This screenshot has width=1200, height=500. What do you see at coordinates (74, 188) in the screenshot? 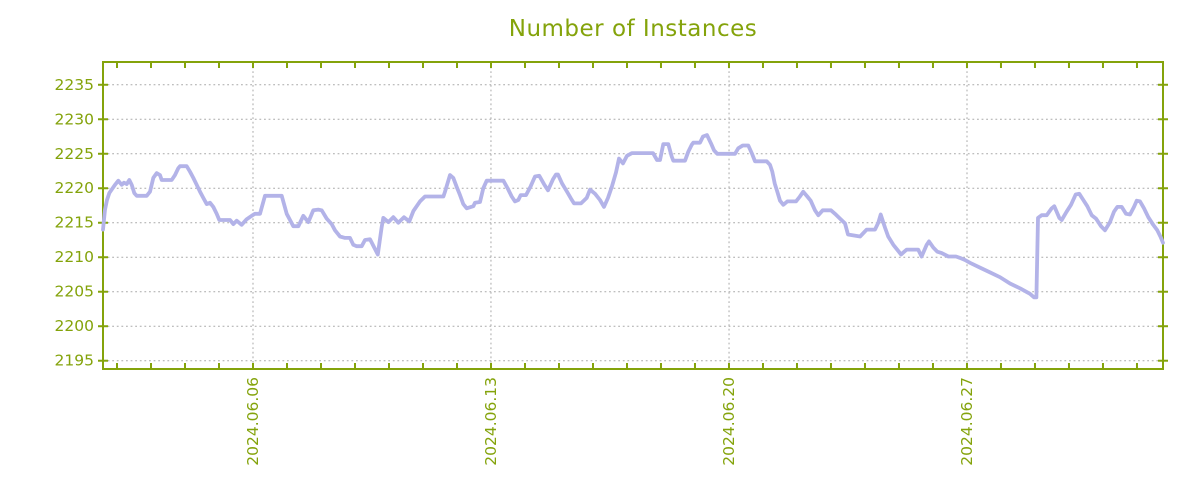
I see `y-tick-label: 2220` at bounding box center [74, 188].